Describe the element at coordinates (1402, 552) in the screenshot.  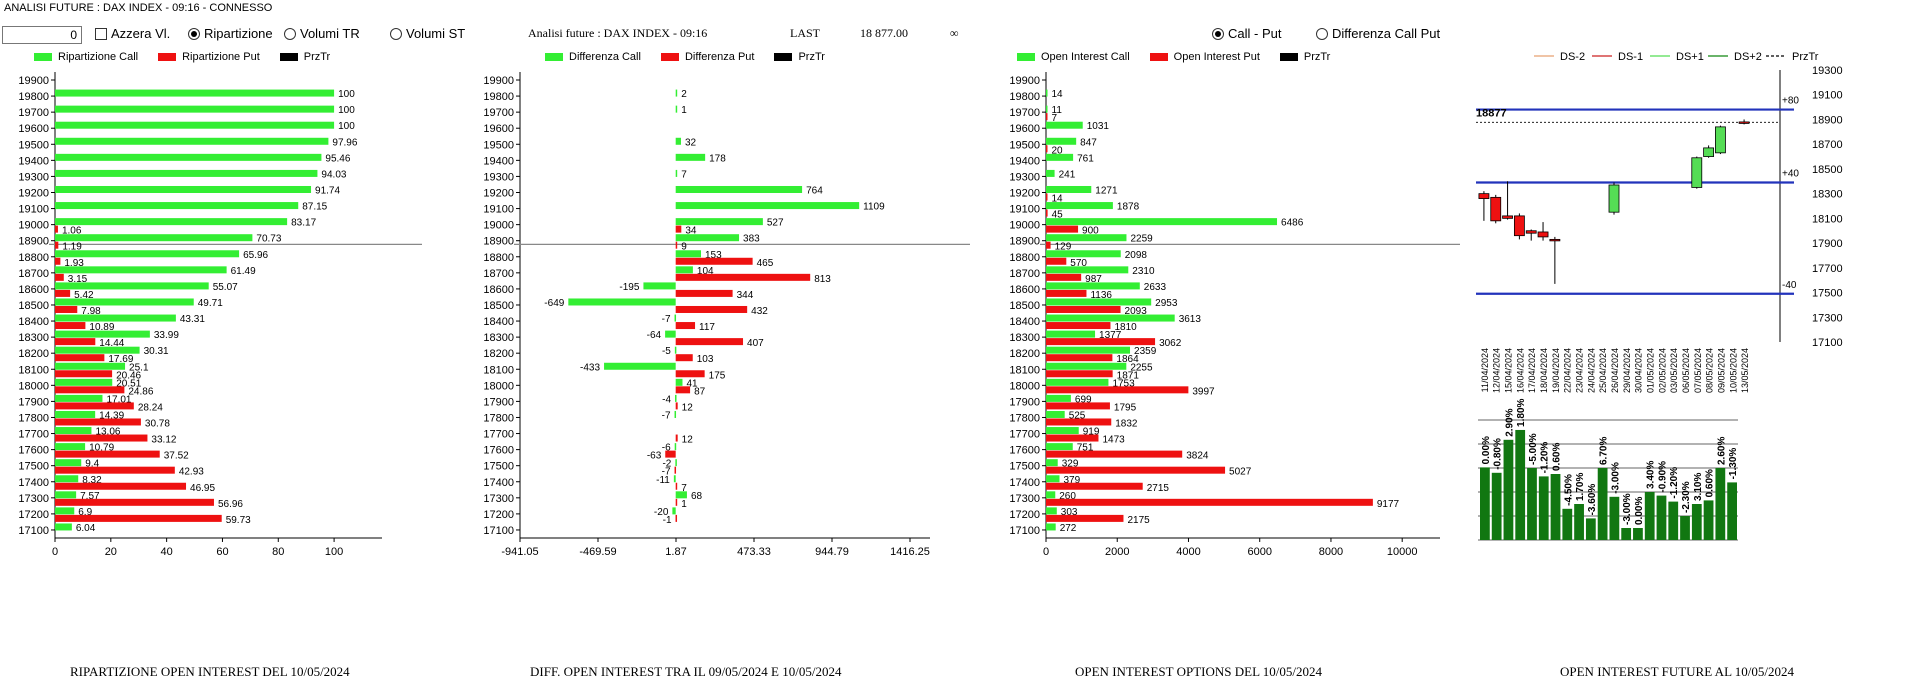
I see `x-tick-label: 10000` at that location.